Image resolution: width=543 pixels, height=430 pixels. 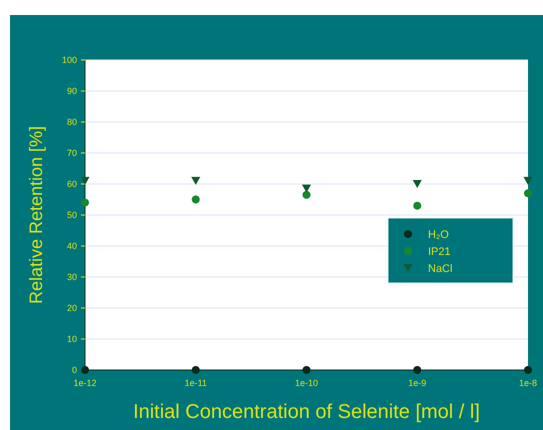 What do you see at coordinates (71, 246) in the screenshot?
I see `y-tick-label: 40` at bounding box center [71, 246].